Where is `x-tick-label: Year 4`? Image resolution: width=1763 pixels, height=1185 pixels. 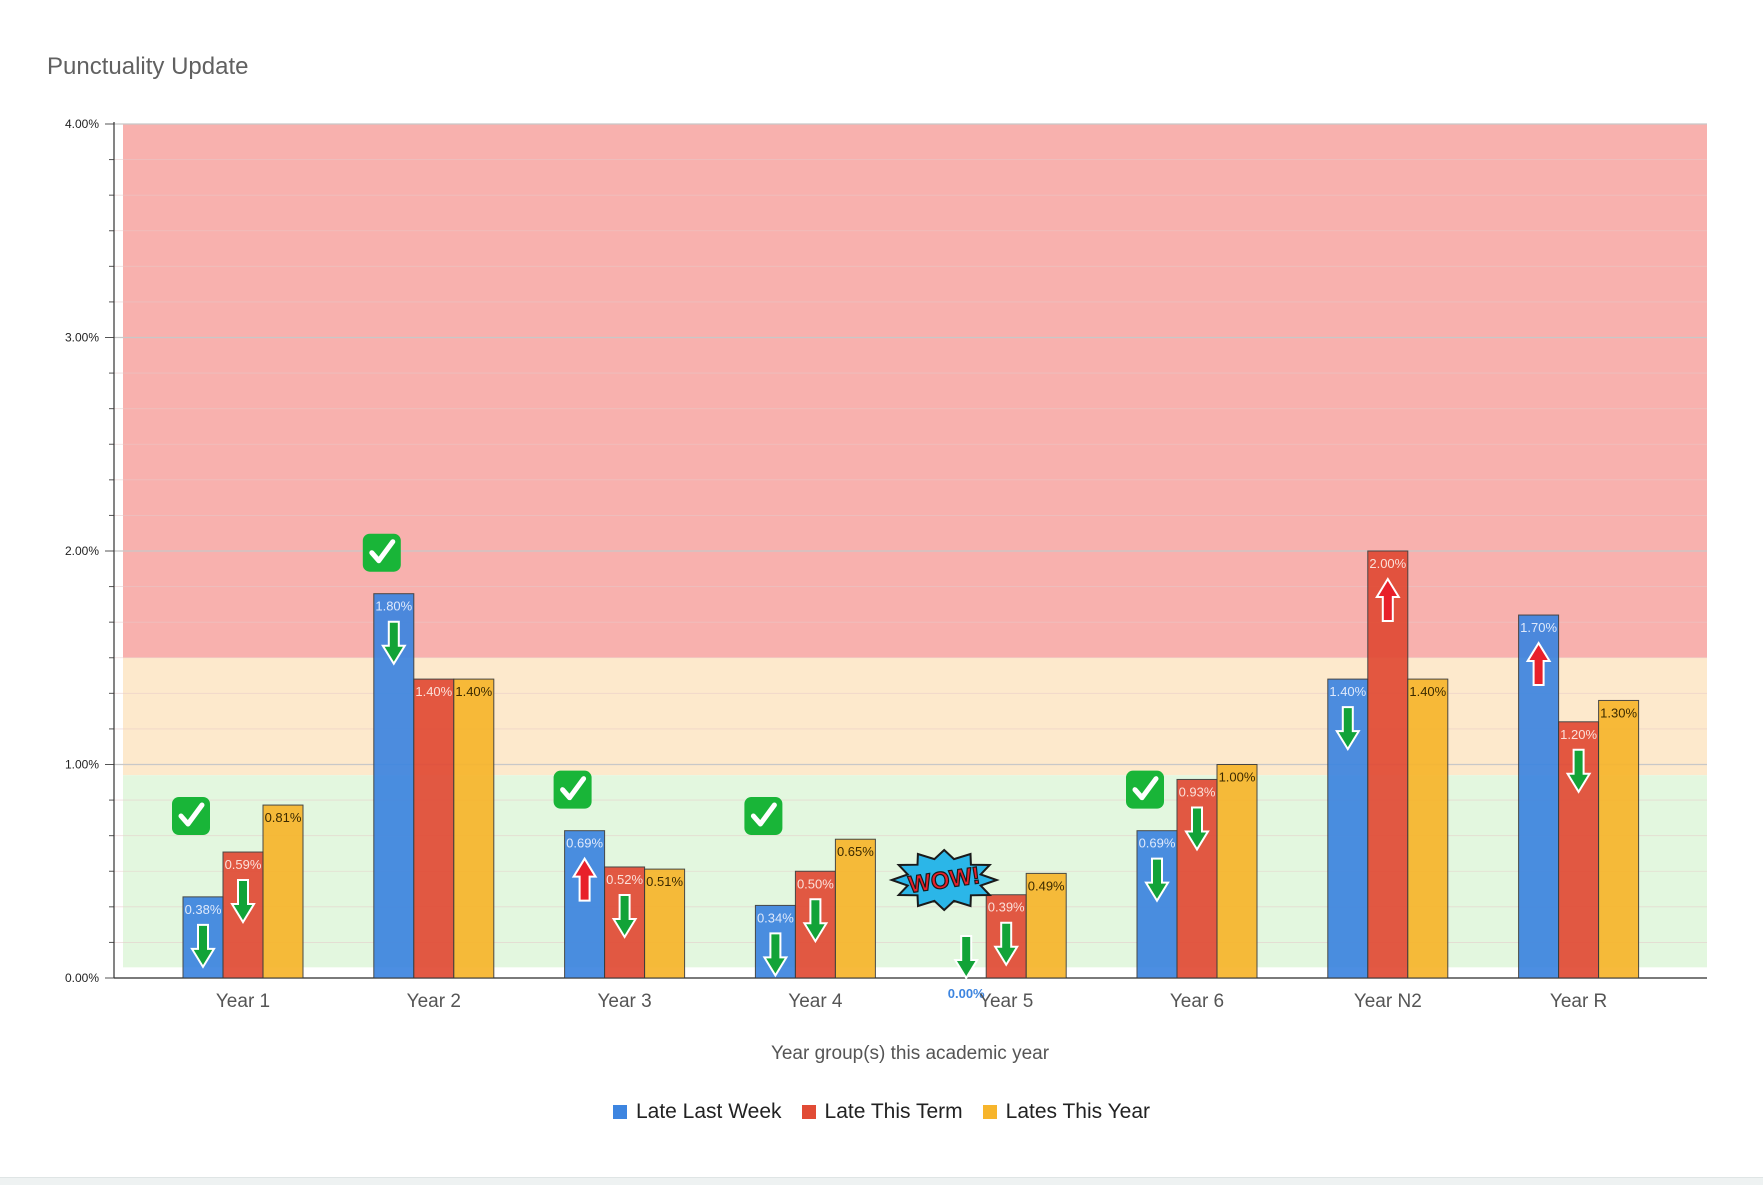 x-tick-label: Year 4 is located at coordinates (815, 1001).